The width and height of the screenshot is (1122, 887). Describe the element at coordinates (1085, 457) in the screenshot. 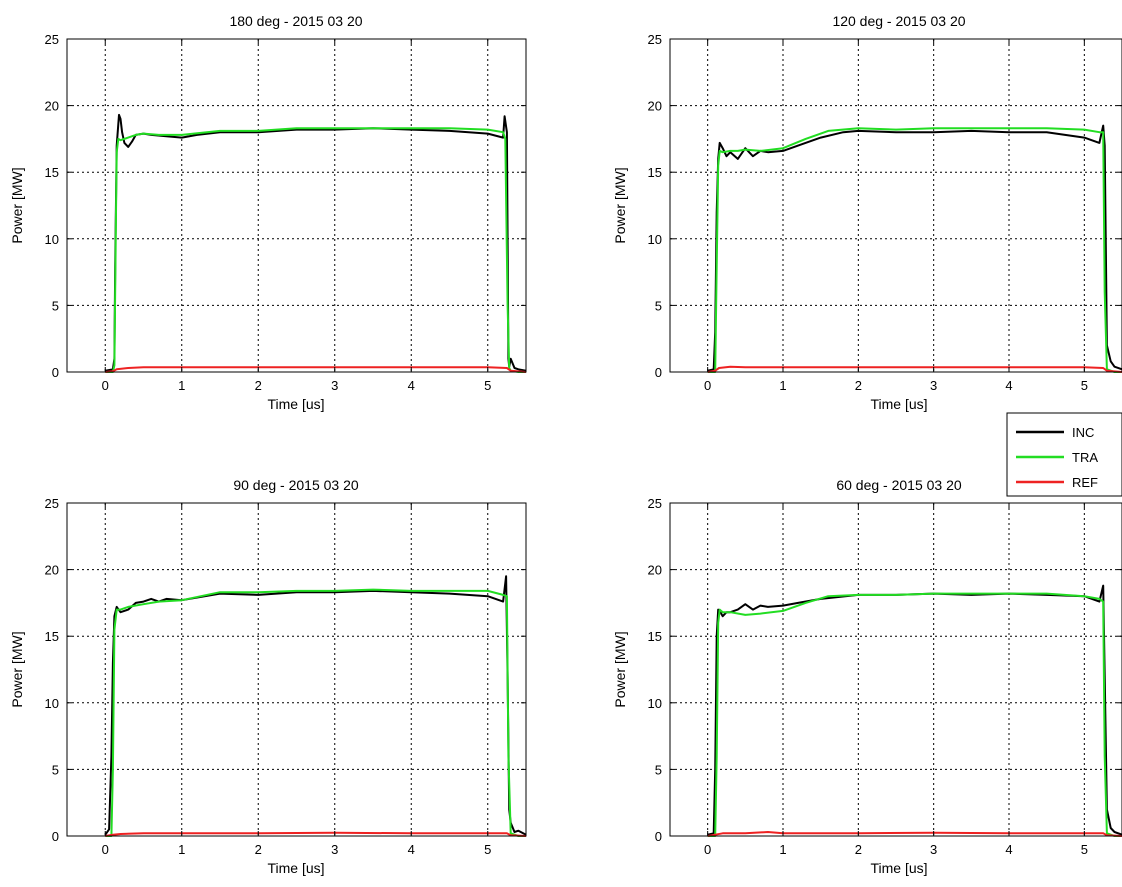

I see `legend-label-tra: TRA` at that location.